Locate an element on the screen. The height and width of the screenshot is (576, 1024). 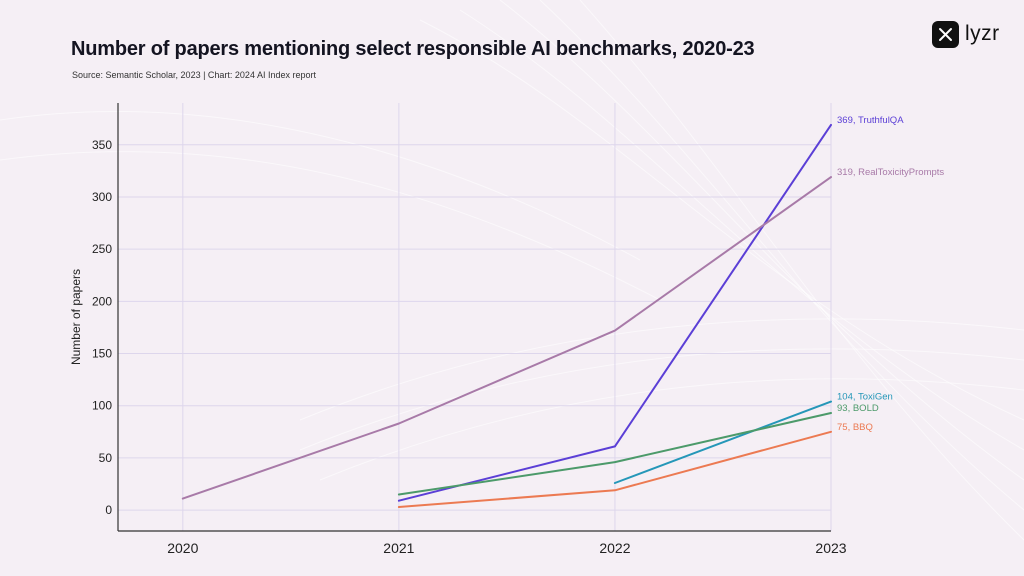
end-label-truthfulqa: 369, TruthfulQA is located at coordinates (870, 120).